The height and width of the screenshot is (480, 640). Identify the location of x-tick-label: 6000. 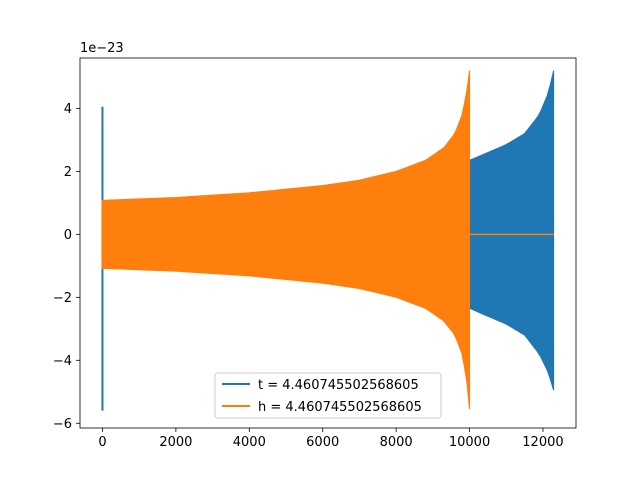
(322, 442).